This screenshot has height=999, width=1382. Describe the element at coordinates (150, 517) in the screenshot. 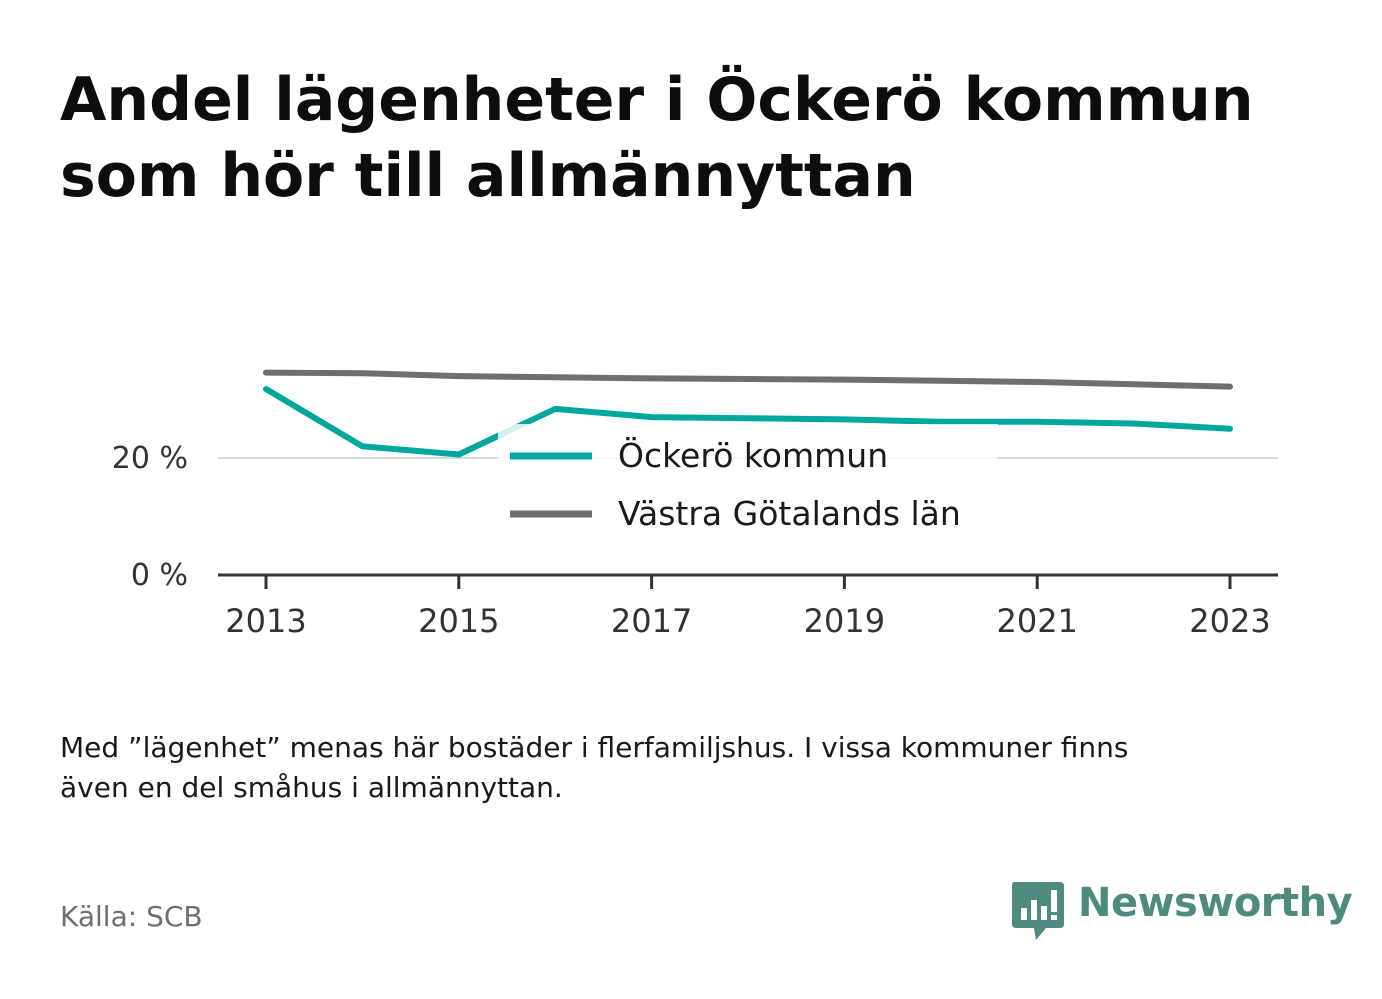

I see `y-axis-ticks: 0 % 20 %` at that location.